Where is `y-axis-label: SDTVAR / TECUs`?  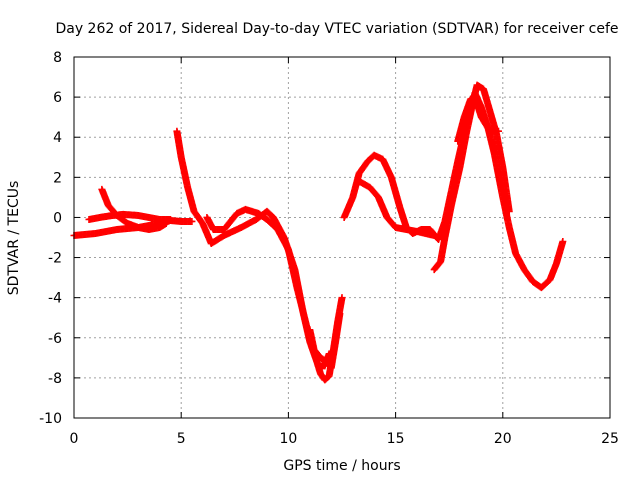
y-axis-label: SDTVAR / TECUs is located at coordinates (14, 238).